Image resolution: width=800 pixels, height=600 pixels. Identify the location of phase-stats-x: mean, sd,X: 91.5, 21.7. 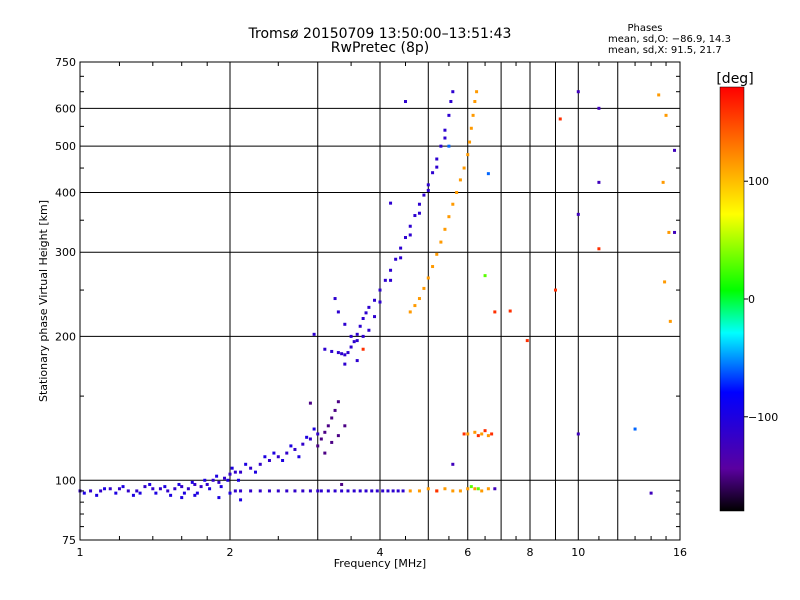
(665, 50).